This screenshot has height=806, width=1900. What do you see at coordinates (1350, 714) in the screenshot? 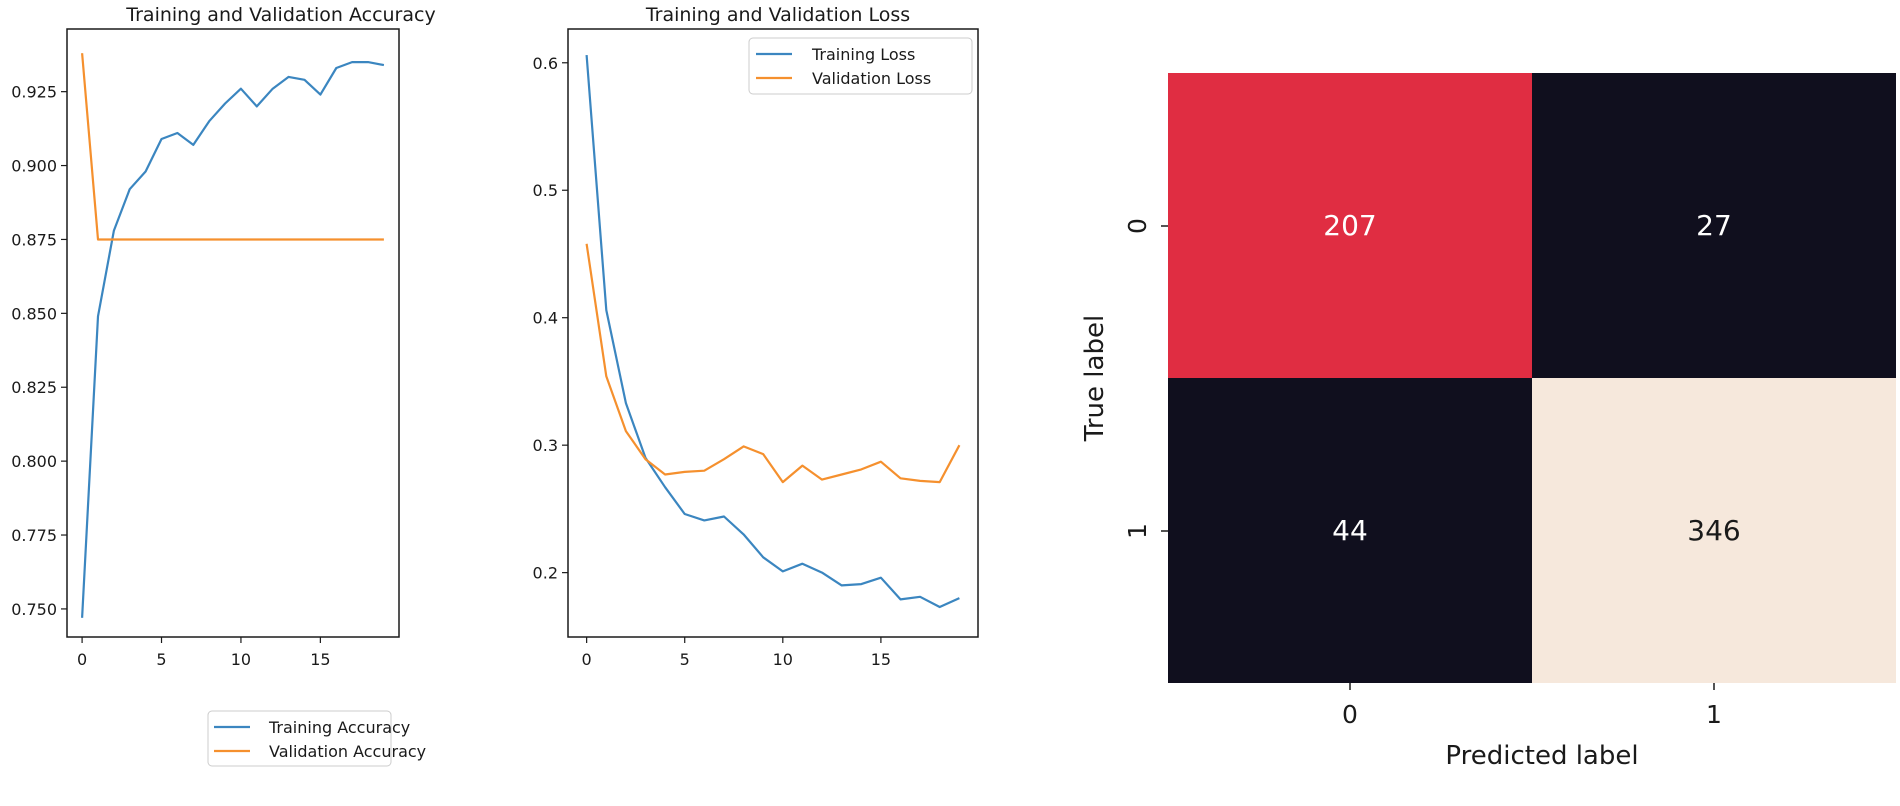
I see `cm-xtick-label-0: 0` at bounding box center [1350, 714].